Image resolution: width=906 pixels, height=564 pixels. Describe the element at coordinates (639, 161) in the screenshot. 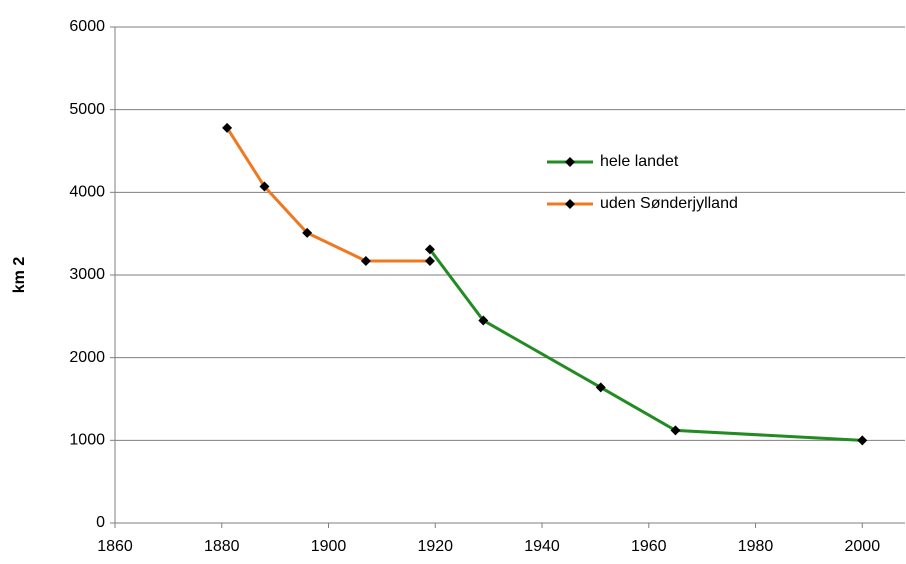

I see `legend-label: hele landet` at that location.